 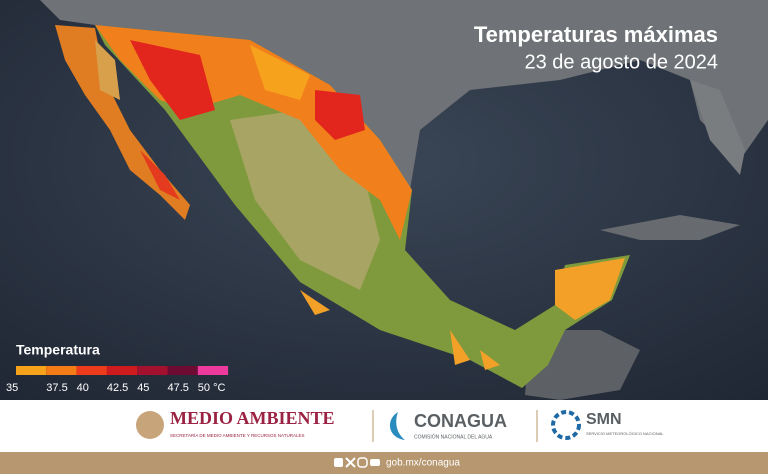 I want to click on x-icon, so click(x=350, y=462).